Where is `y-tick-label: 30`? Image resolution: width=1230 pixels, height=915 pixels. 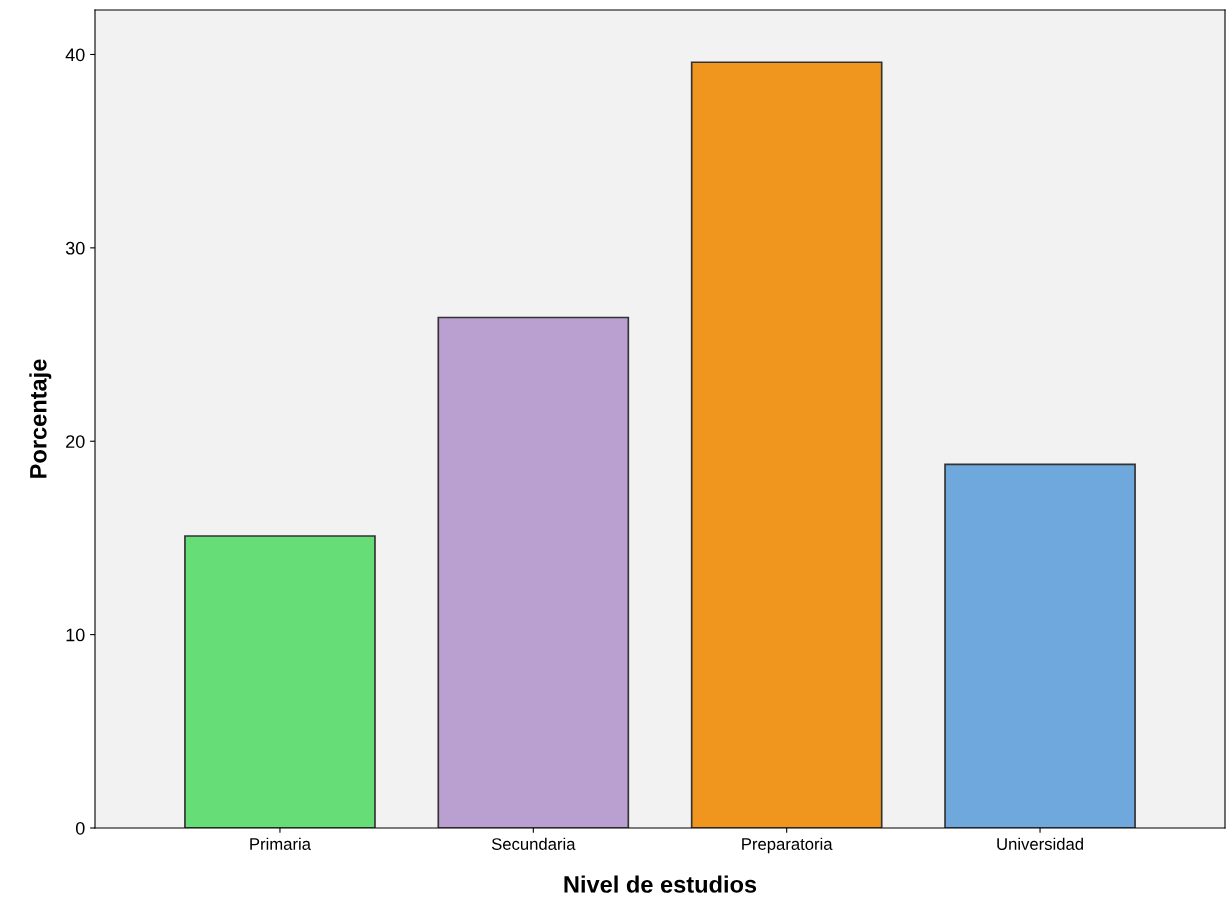
y-tick-label: 30 is located at coordinates (75, 248).